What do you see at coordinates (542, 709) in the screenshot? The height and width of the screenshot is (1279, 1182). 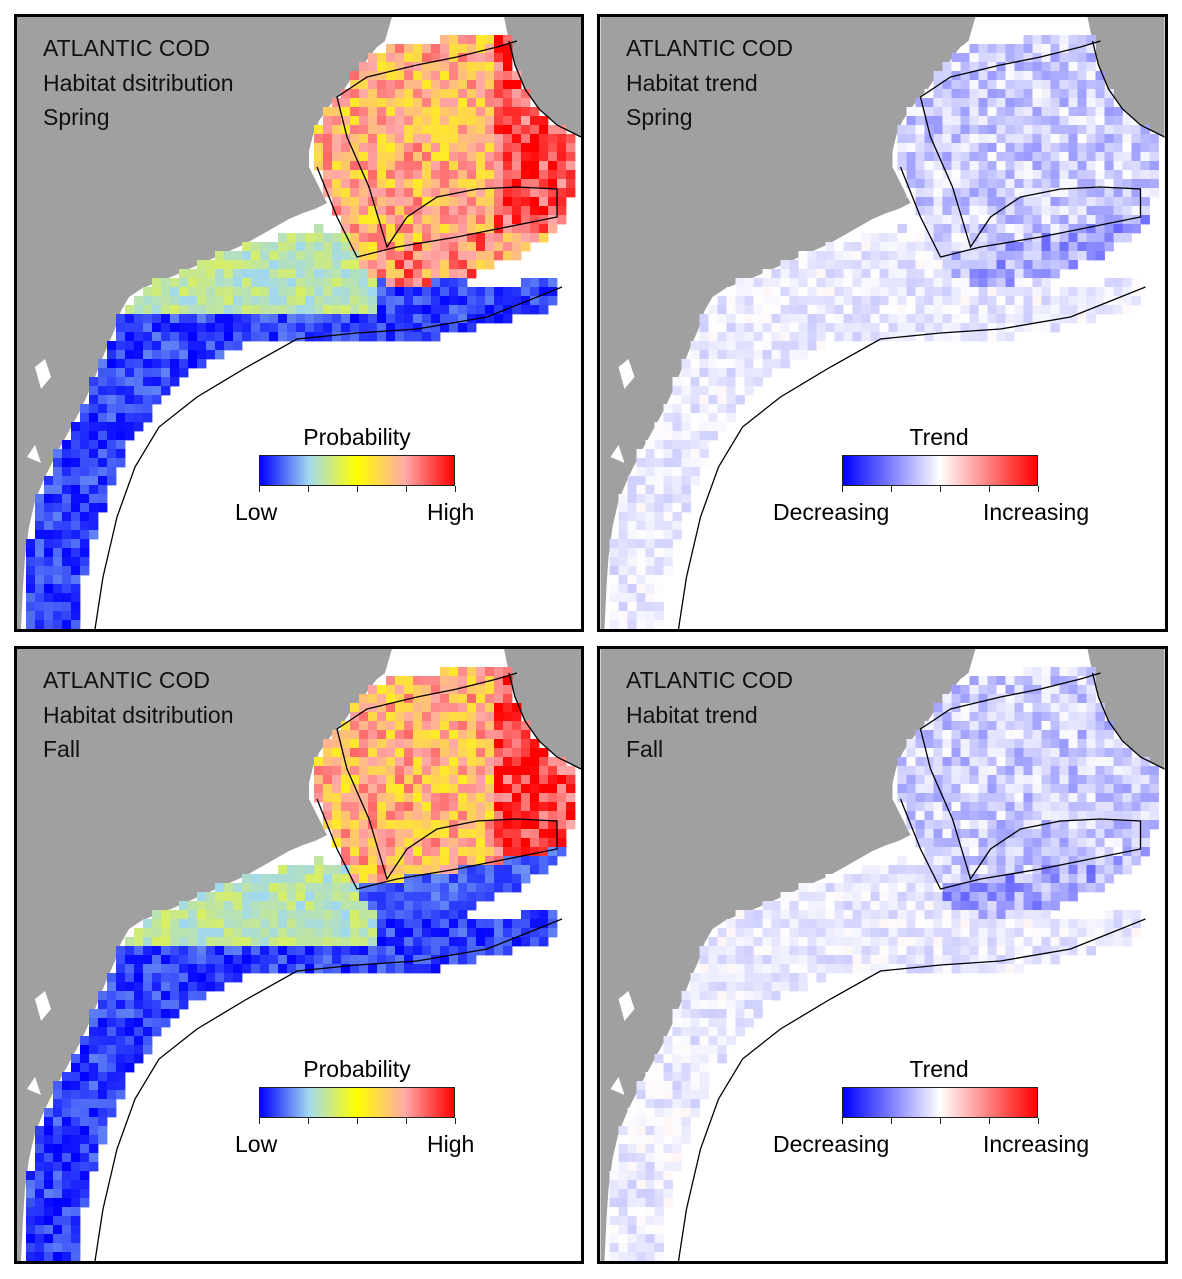 I see `nova-scotia` at bounding box center [542, 709].